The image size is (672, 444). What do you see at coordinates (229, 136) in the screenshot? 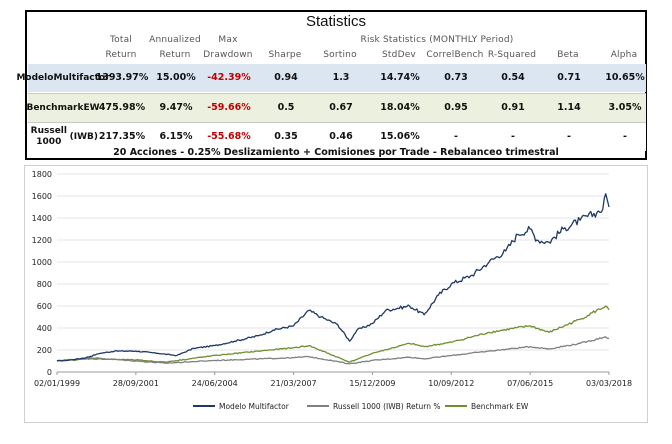
I see `table-cell: -55.68%` at bounding box center [229, 136].